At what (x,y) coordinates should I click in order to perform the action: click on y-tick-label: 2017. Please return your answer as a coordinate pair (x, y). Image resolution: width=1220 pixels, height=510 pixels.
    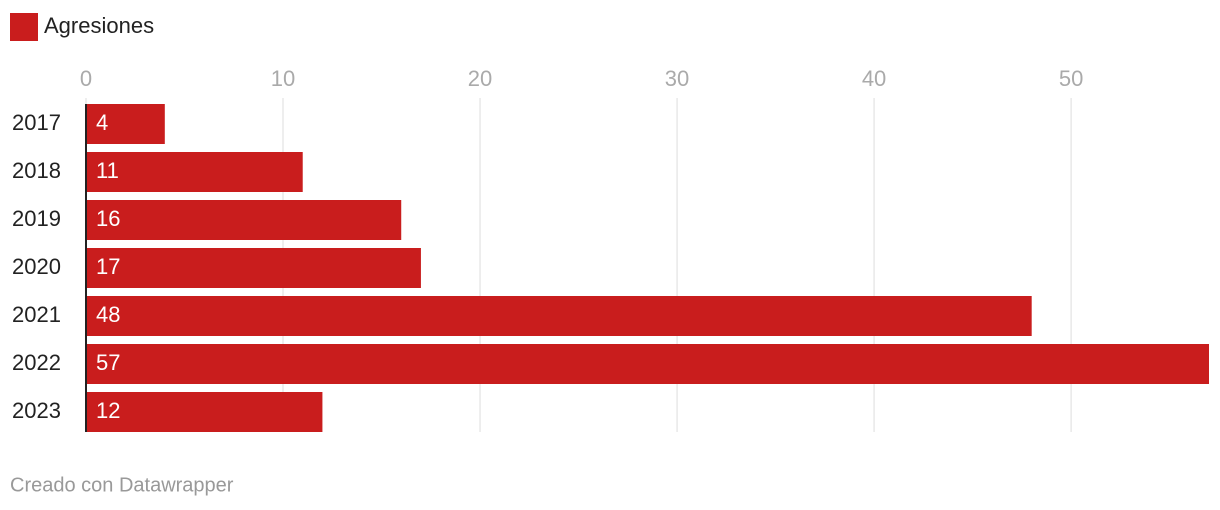
    Looking at the image, I should click on (36, 122).